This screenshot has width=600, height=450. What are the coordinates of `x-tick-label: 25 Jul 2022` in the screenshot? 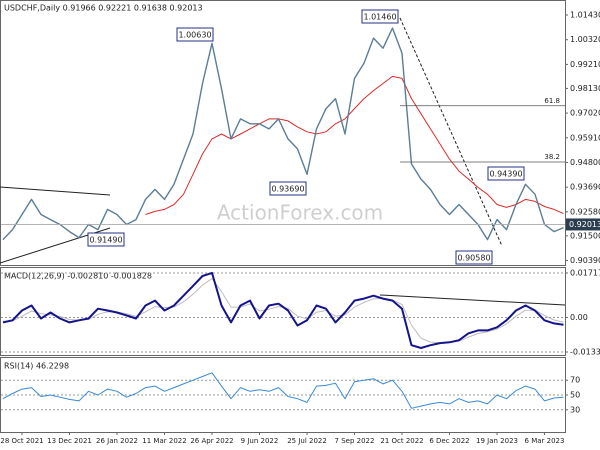 It's located at (307, 441).